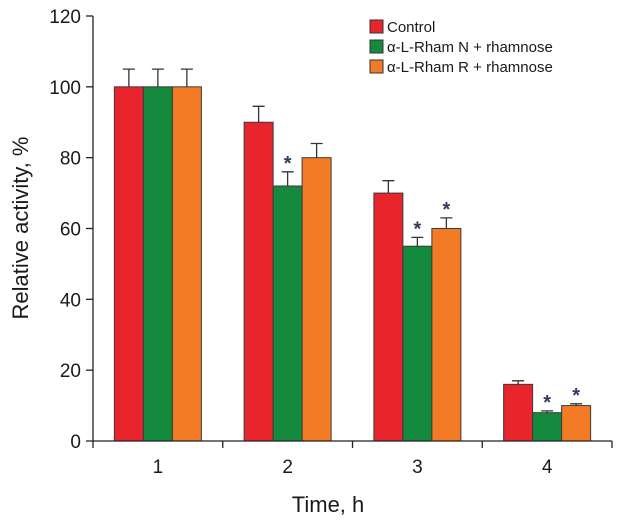 This screenshot has width=618, height=524. Describe the element at coordinates (328, 504) in the screenshot. I see `x-axis-title: Time, h` at that location.